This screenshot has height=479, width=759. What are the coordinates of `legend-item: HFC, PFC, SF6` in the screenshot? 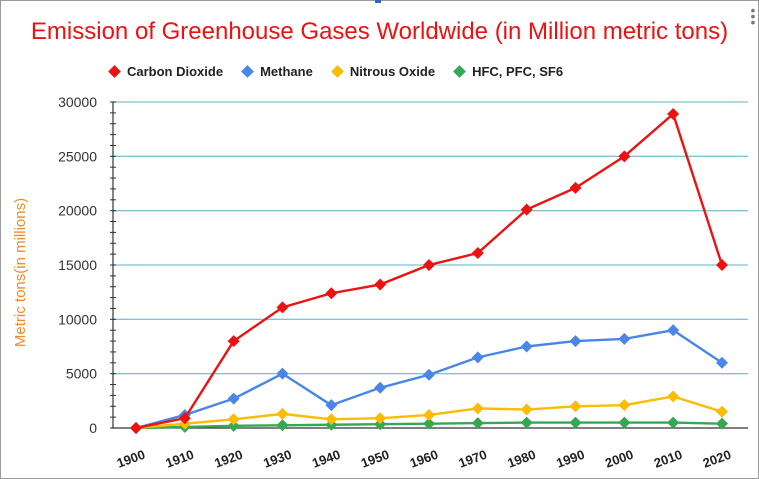 It's located at (508, 71).